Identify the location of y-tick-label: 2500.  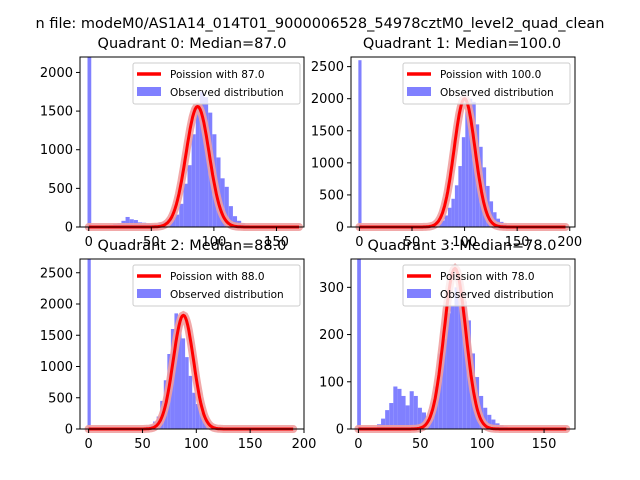
(327, 67).